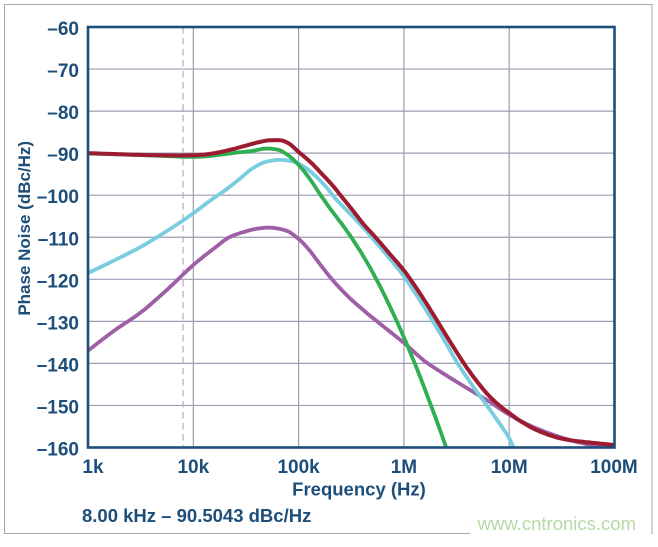 Image resolution: width=658 pixels, height=547 pixels. I want to click on svg-text: 1M, so click(404, 467).